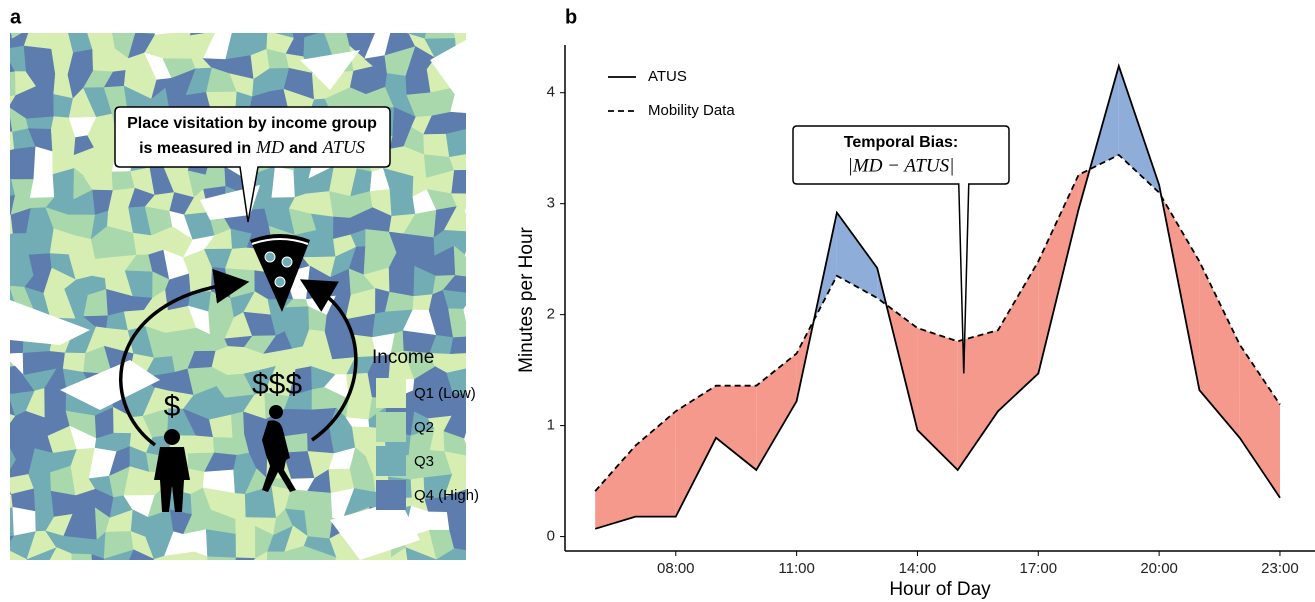 The image size is (1315, 602). Describe the element at coordinates (571, 17) in the screenshot. I see `panel-label: b` at that location.